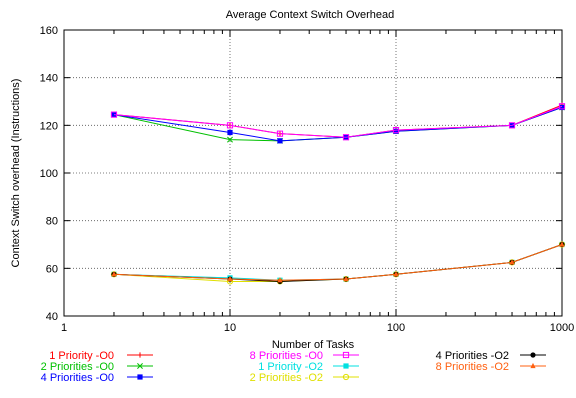 The height and width of the screenshot is (398, 576). What do you see at coordinates (77, 378) in the screenshot?
I see `legend-label: 4 Priorities -O0` at bounding box center [77, 378].